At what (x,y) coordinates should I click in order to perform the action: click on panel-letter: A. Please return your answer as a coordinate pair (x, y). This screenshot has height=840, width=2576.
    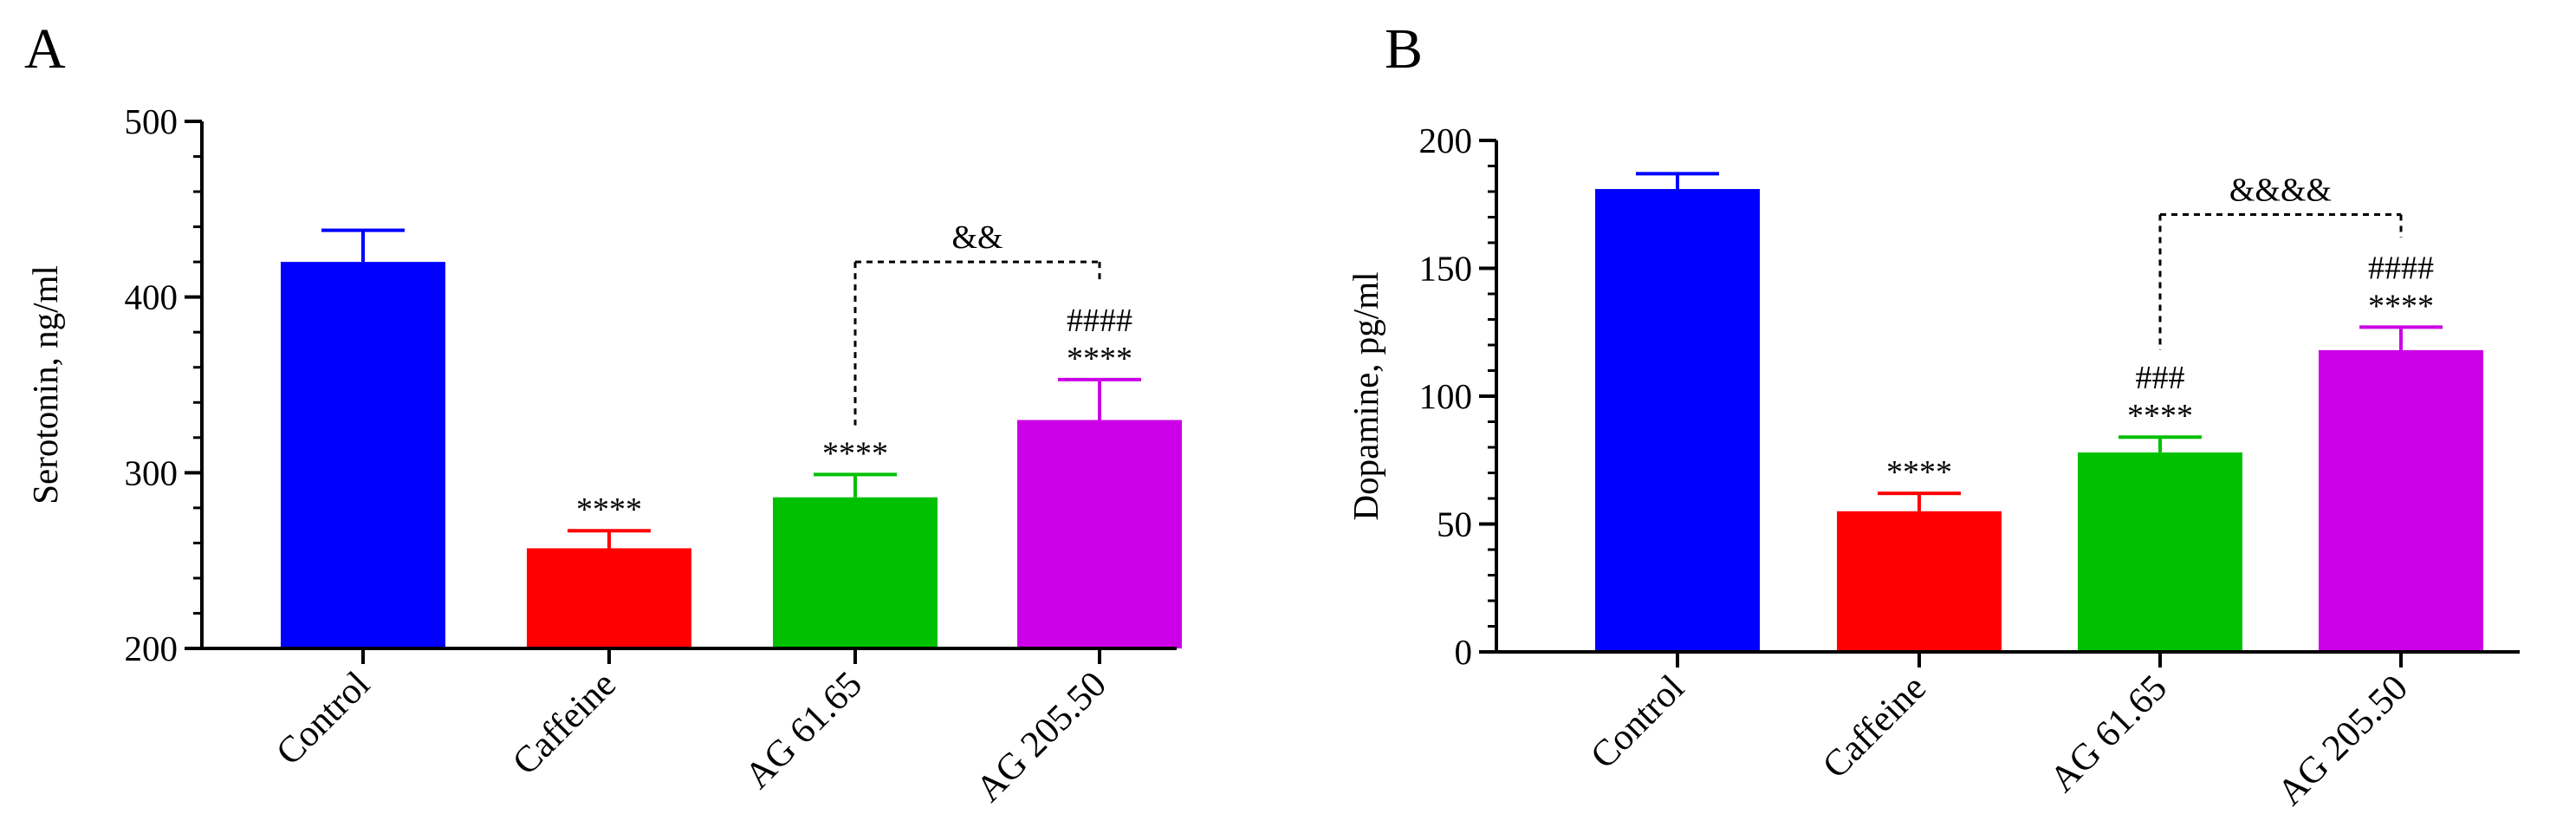
    Looking at the image, I should click on (45, 49).